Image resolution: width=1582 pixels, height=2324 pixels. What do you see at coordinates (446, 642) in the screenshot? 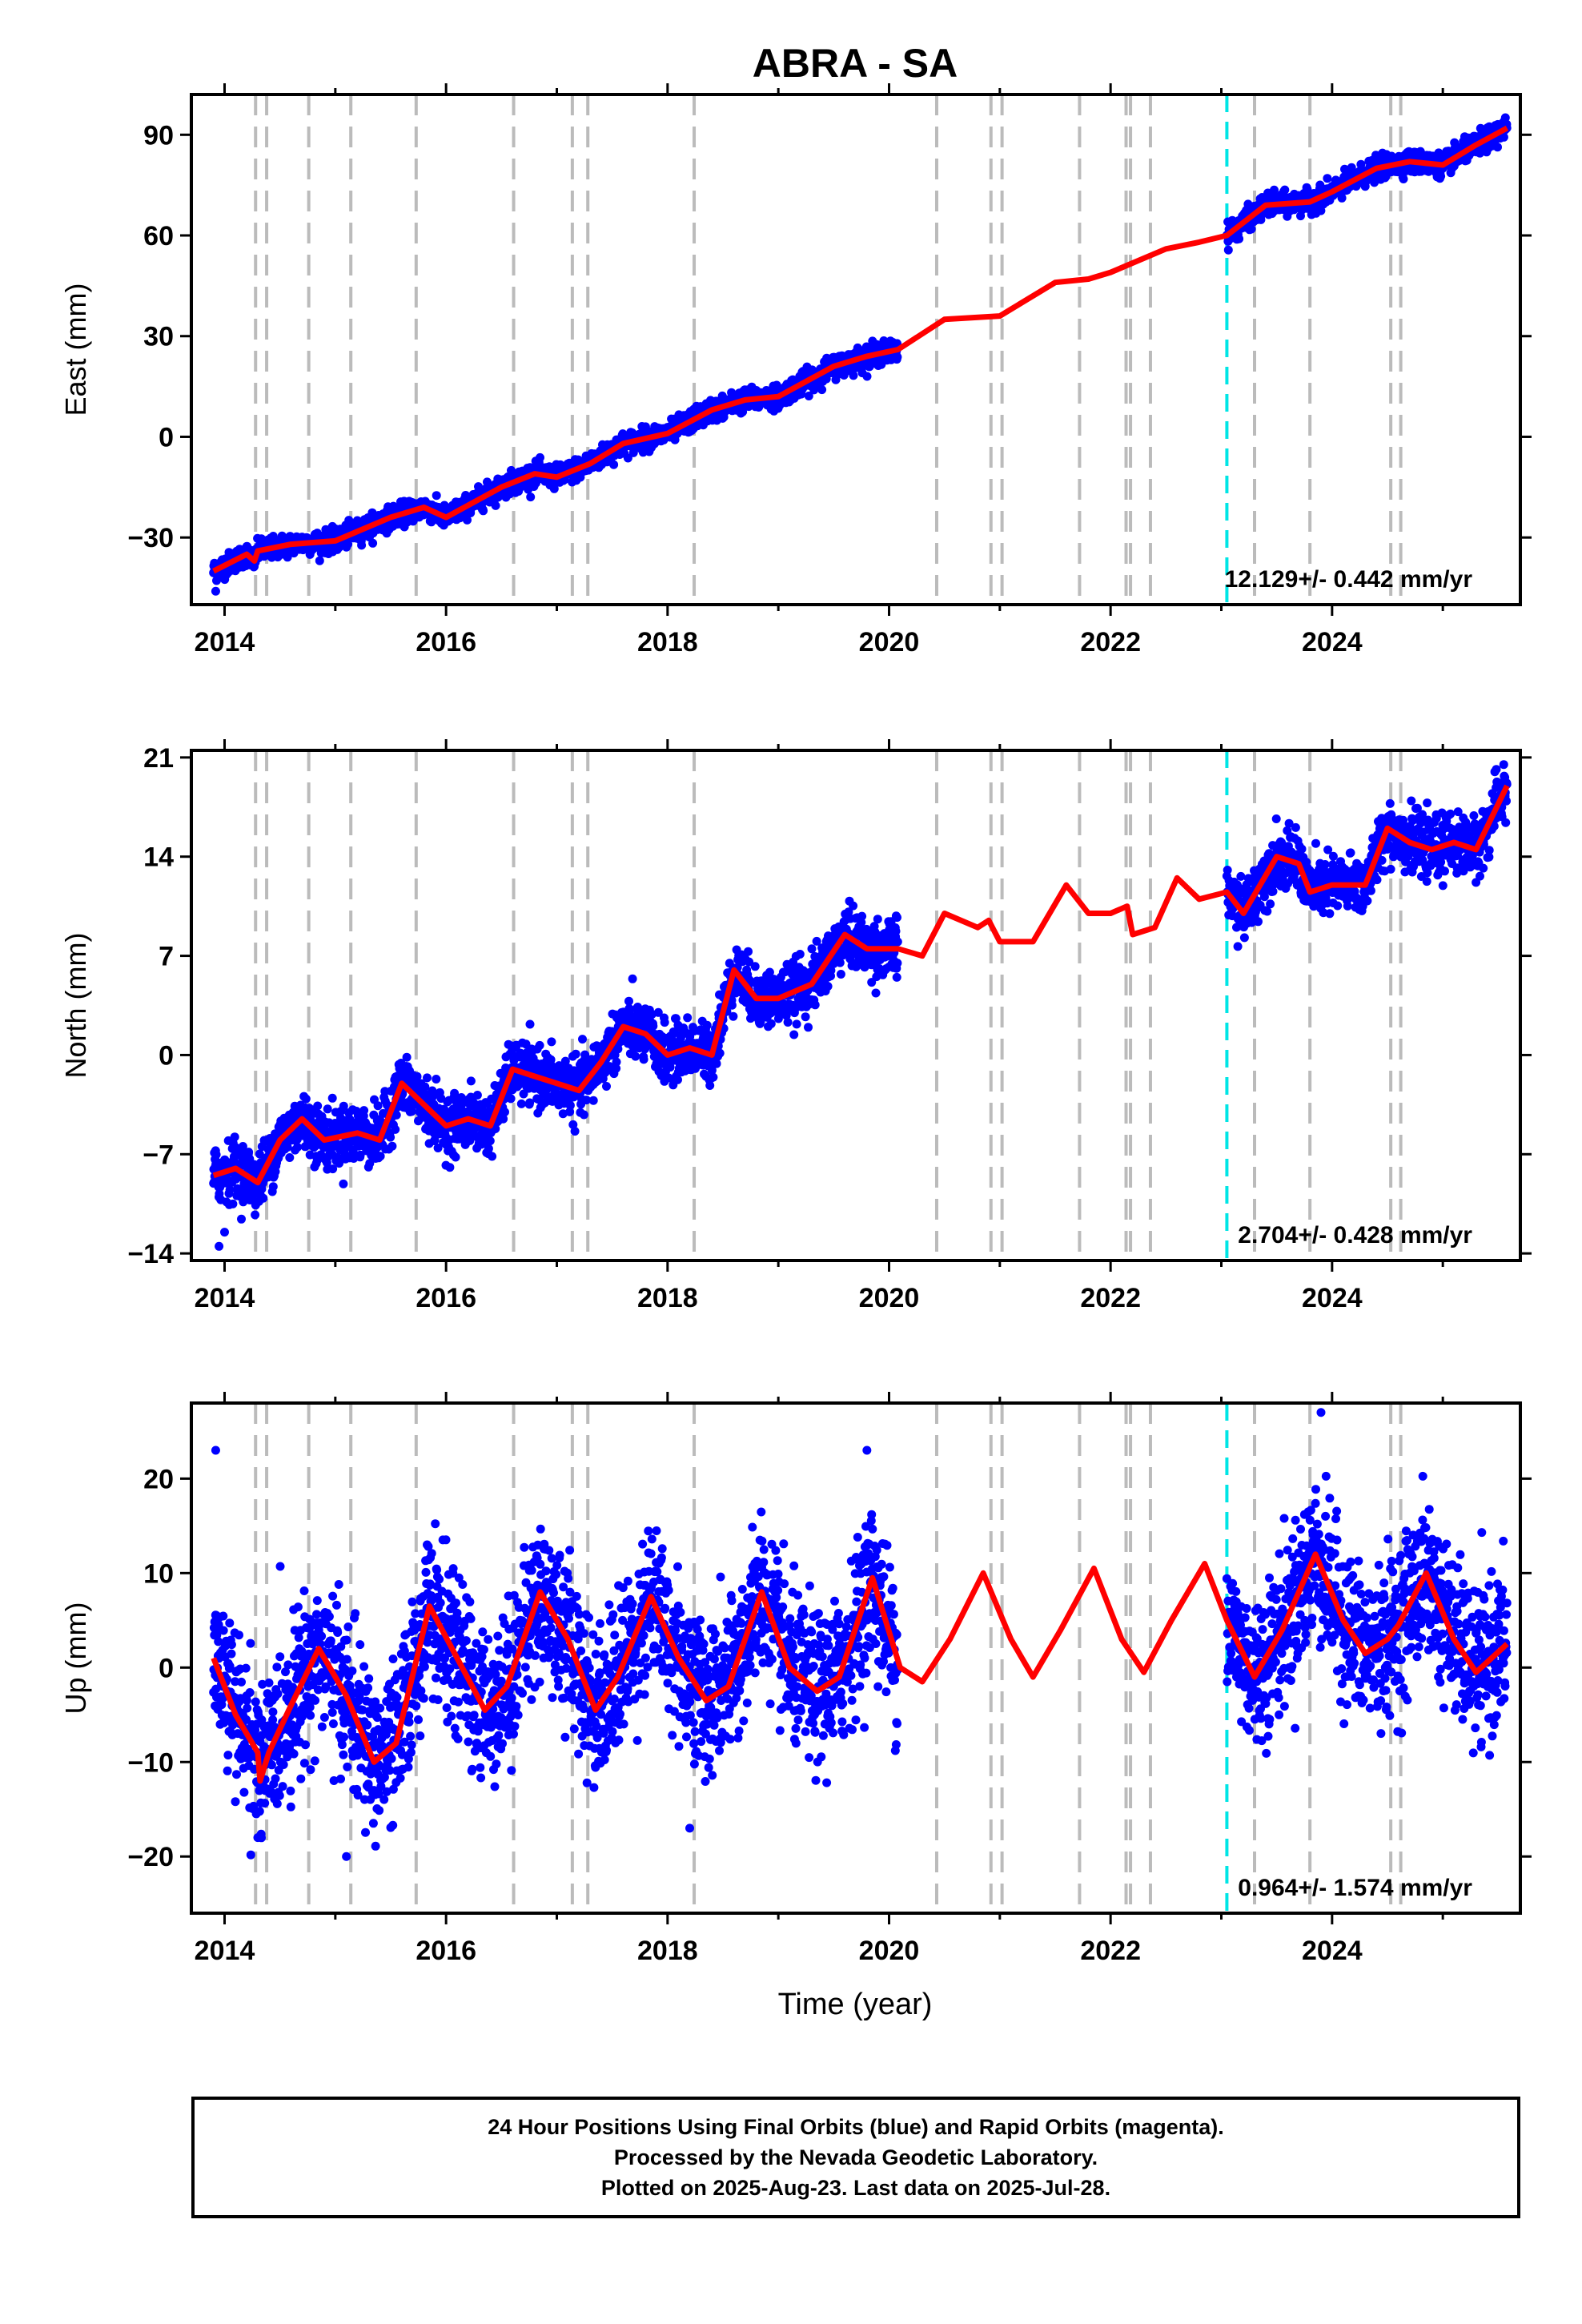
I see `x-tick-label: 2016` at bounding box center [446, 642].